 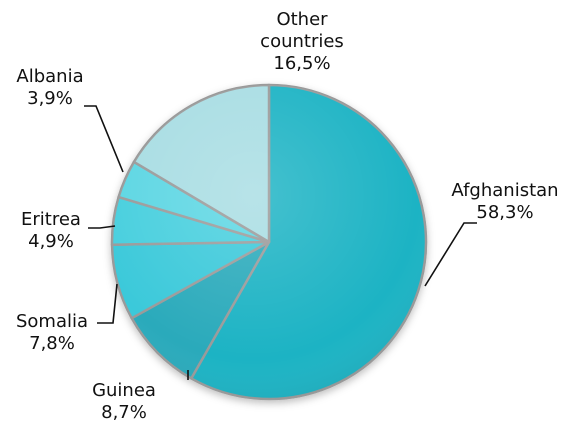 What do you see at coordinates (302, 41) in the screenshot?
I see `slice-label-other-countries-line-2: countries` at bounding box center [302, 41].